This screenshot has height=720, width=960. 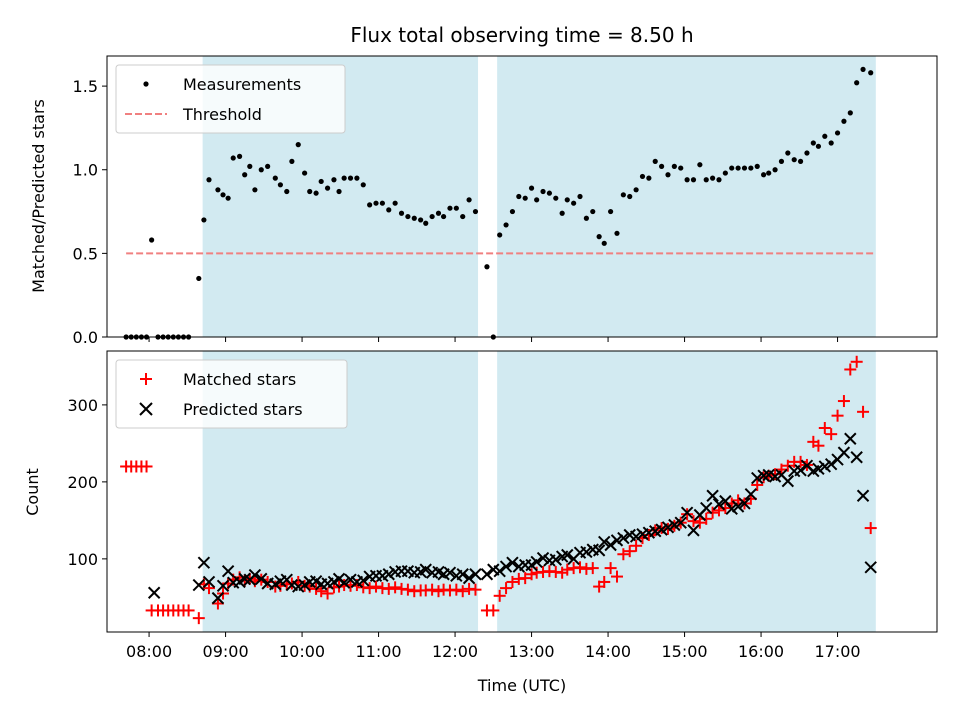 What do you see at coordinates (85, 86) in the screenshot?
I see `y-tick-label-1.5: 1.5` at bounding box center [85, 86].